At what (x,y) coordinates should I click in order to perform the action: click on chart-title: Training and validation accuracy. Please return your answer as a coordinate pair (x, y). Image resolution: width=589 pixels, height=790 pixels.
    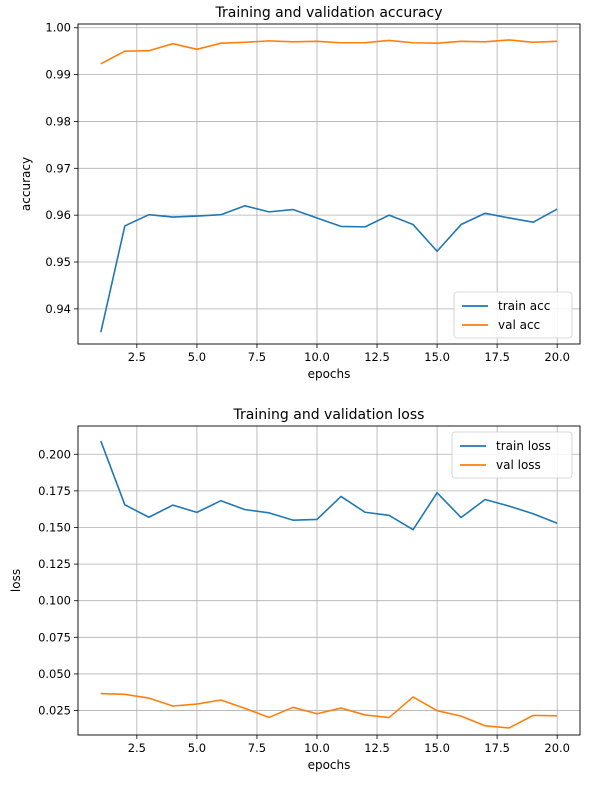
    Looking at the image, I should click on (328, 13).